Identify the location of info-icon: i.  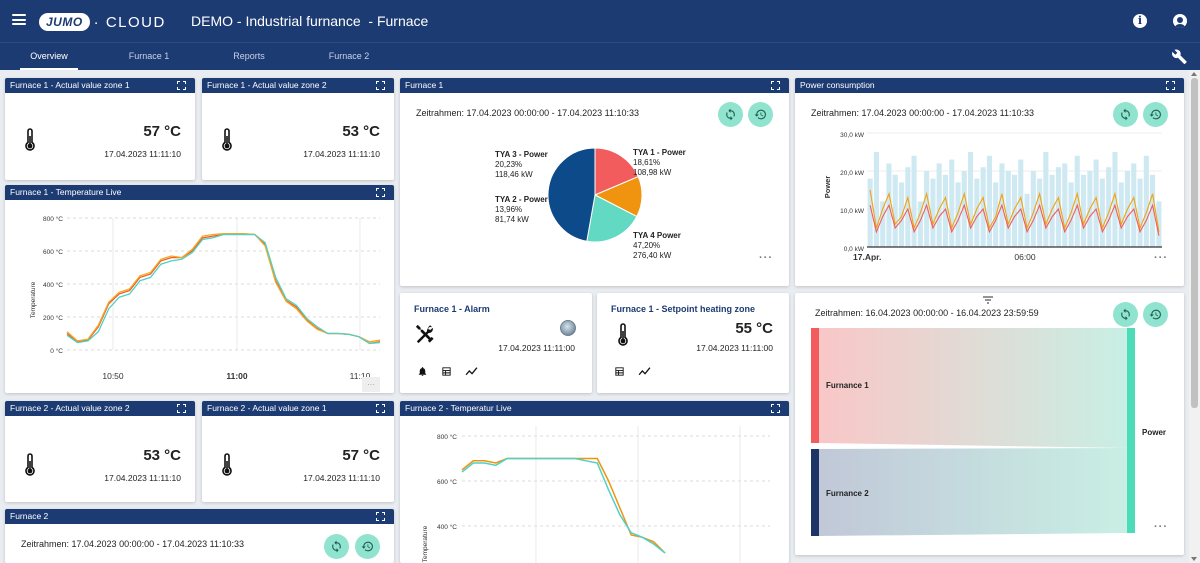
(1140, 21).